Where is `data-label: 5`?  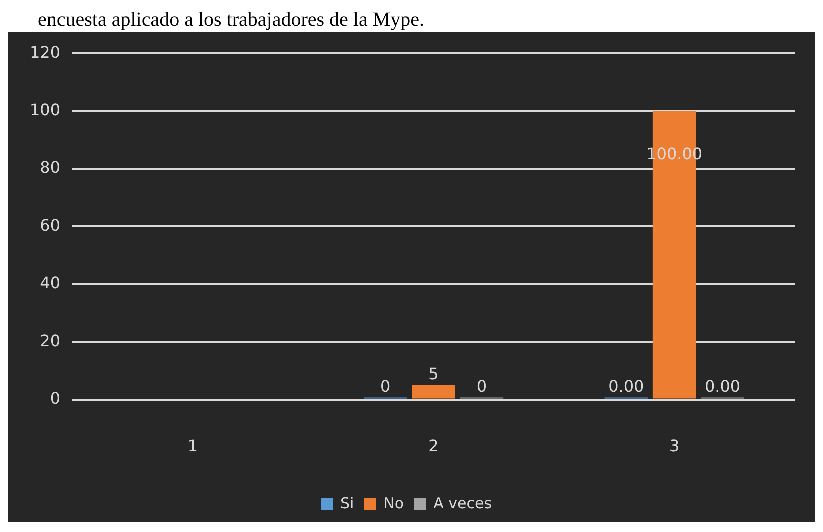 data-label: 5 is located at coordinates (433, 374).